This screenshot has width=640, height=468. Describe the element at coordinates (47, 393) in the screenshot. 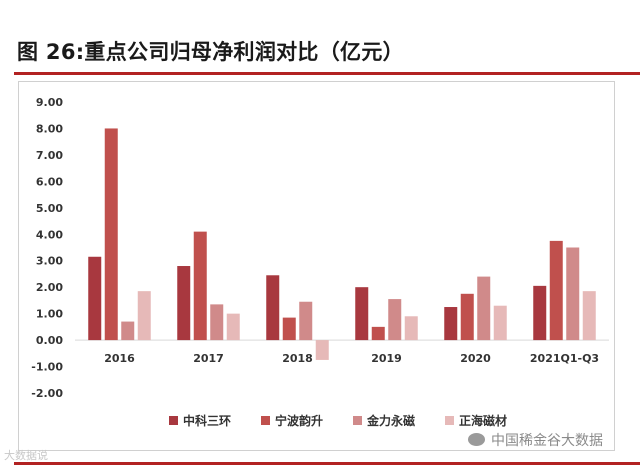

I see `y-tick-label: -2.00` at that location.